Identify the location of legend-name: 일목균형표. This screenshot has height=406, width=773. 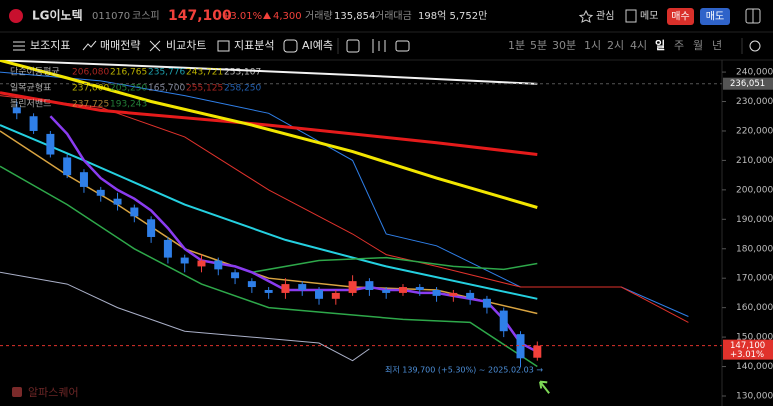
(30, 88).